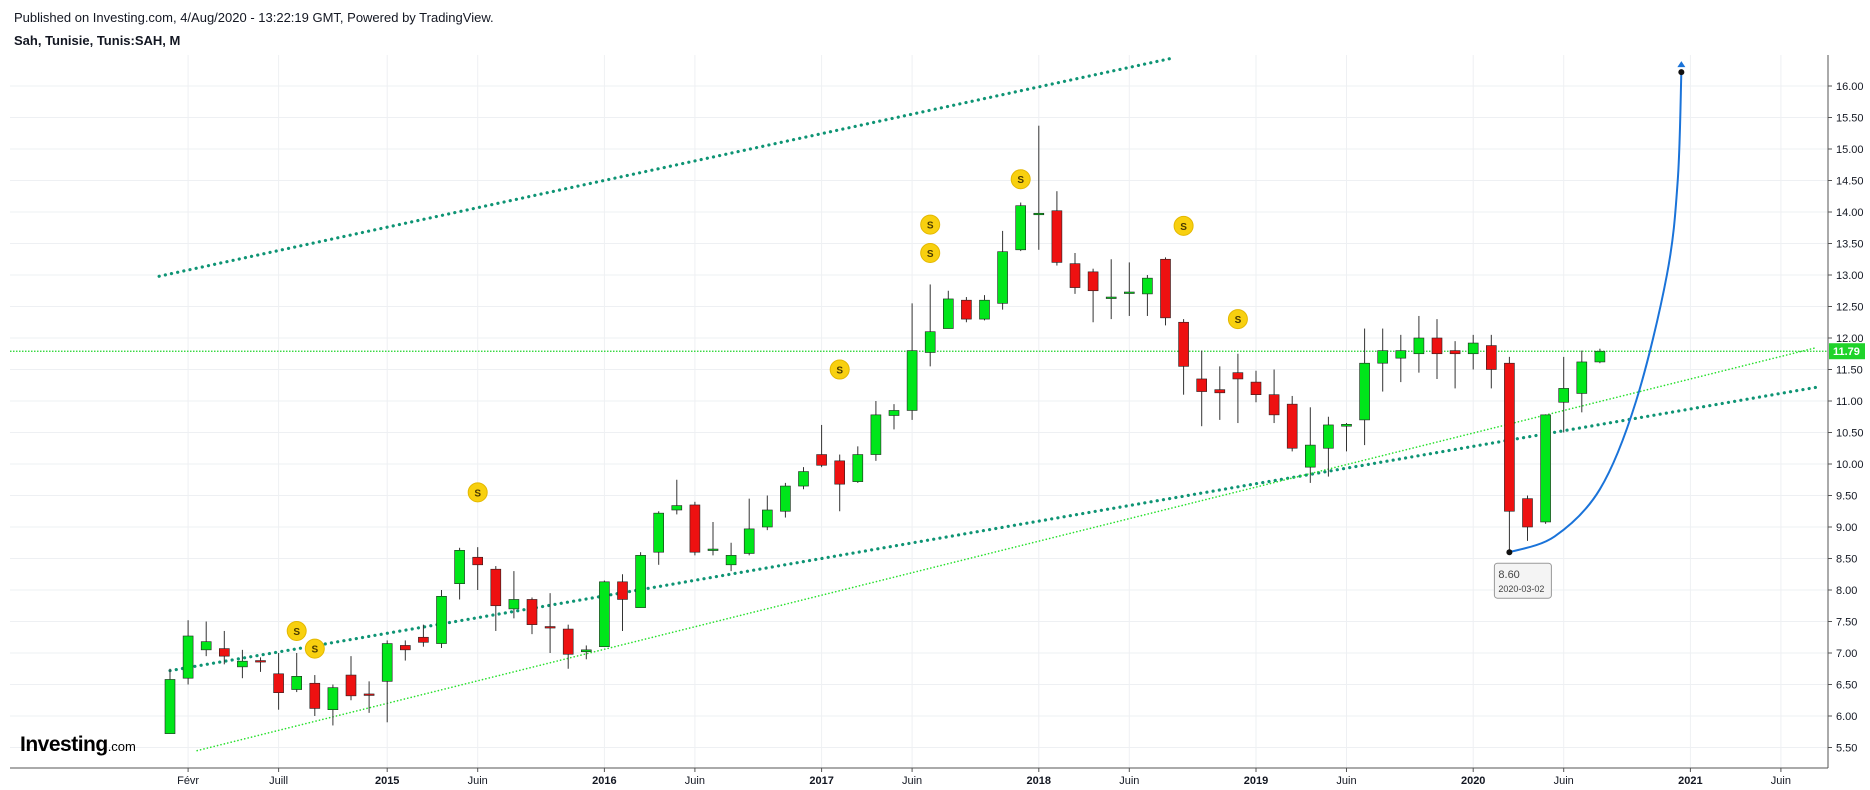 This screenshot has height=790, width=1870. Describe the element at coordinates (1681, 72) in the screenshot. I see `projection-end-point` at that location.